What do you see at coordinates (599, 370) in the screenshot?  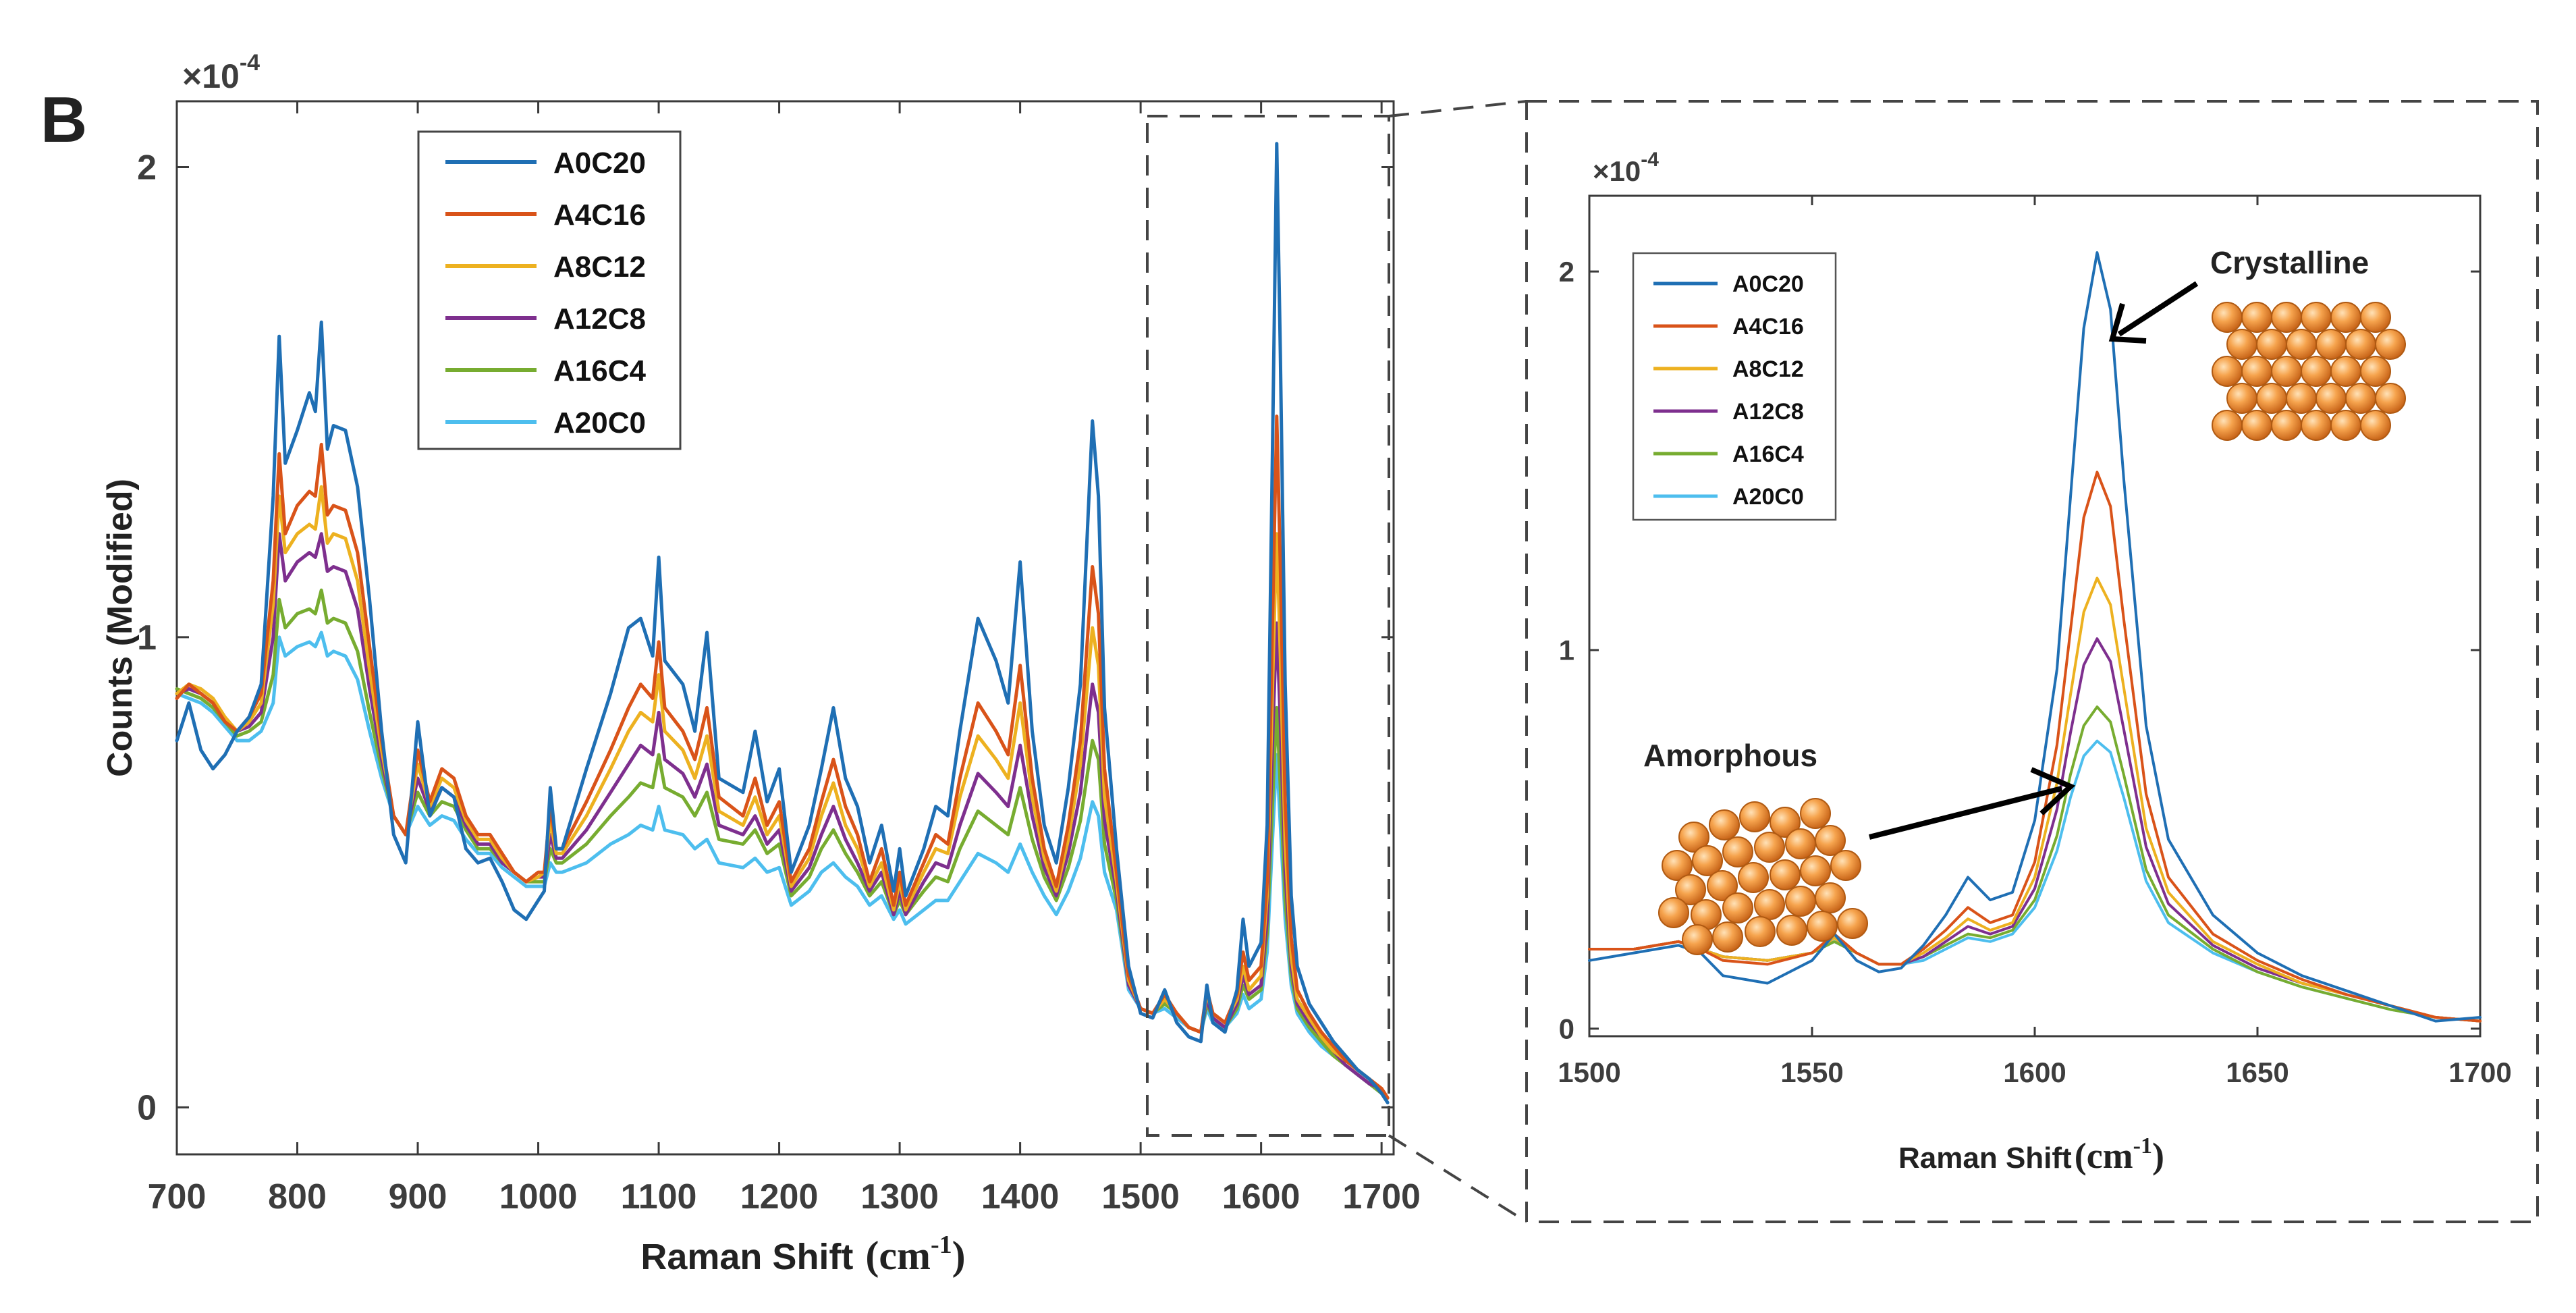 I see `legend-label-a16c4: A16C4` at bounding box center [599, 370].